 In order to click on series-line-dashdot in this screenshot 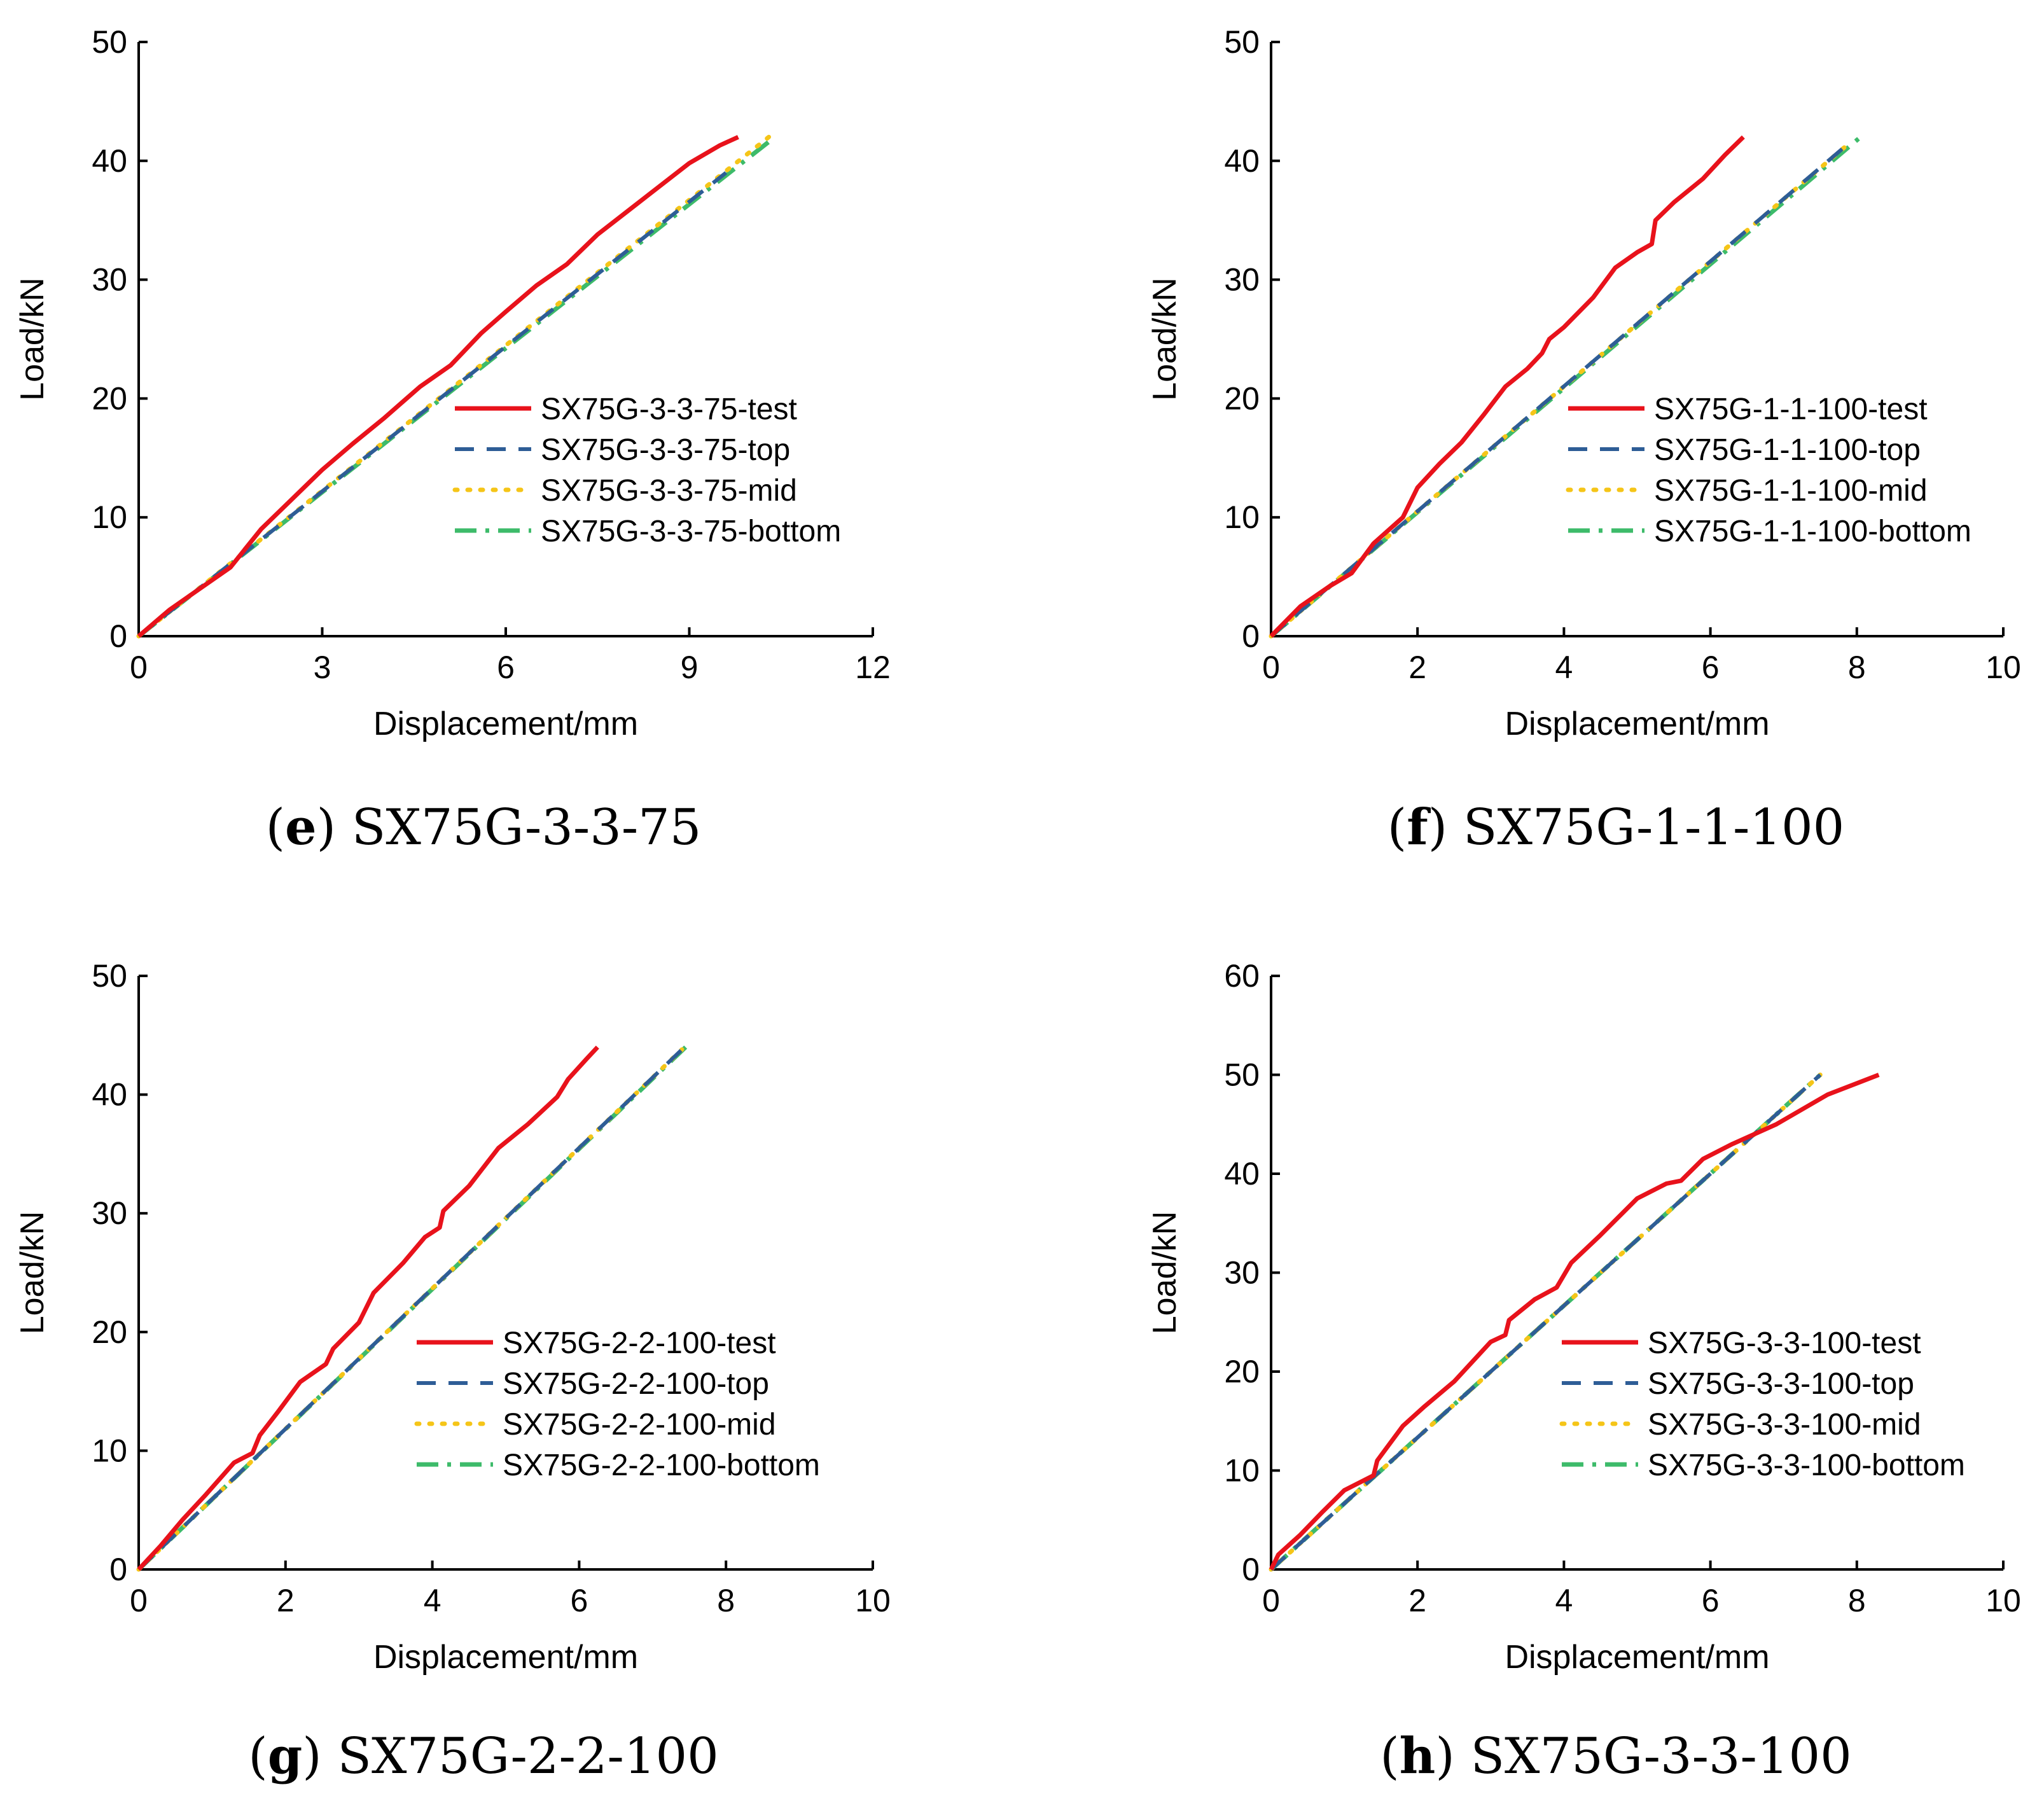, I will do `click(412, 1308)`.